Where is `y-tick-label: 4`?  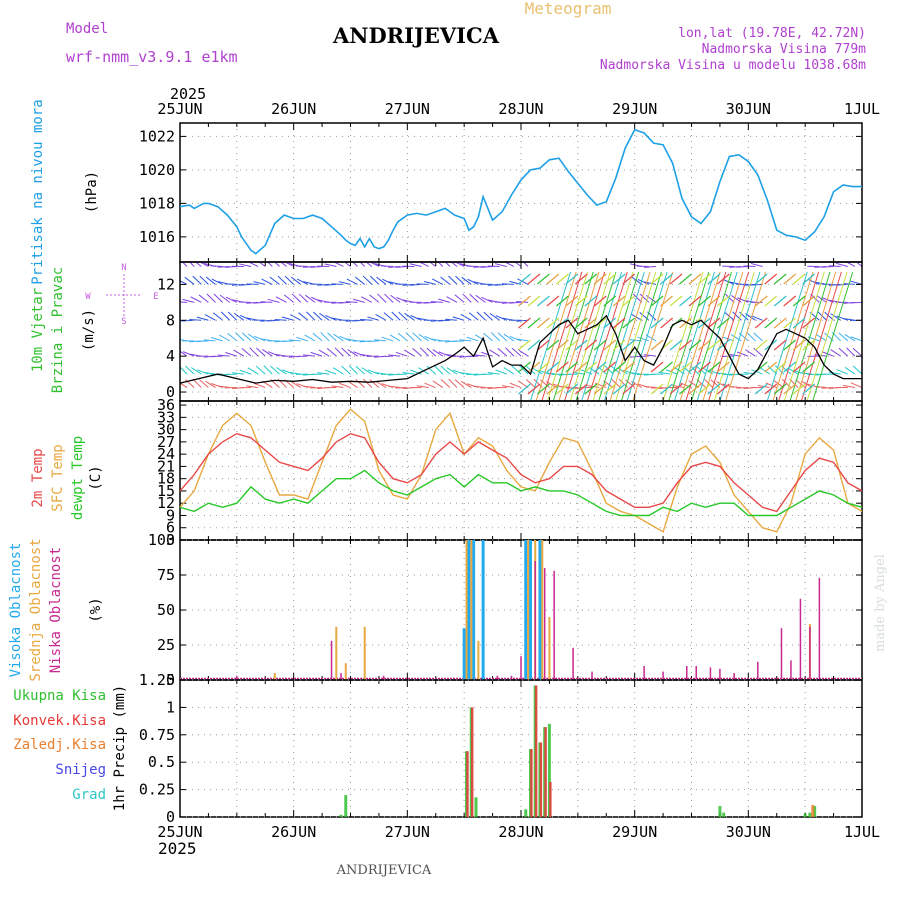
y-tick-label: 4 is located at coordinates (170, 356).